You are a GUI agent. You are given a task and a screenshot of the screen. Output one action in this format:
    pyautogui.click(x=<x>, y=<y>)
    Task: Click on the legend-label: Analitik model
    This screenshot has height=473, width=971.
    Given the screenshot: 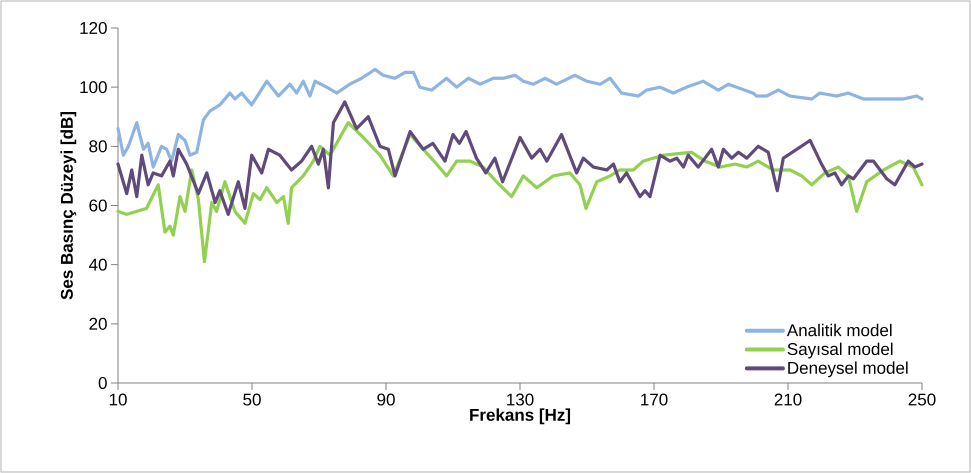 What is the action you would take?
    pyautogui.click(x=839, y=330)
    